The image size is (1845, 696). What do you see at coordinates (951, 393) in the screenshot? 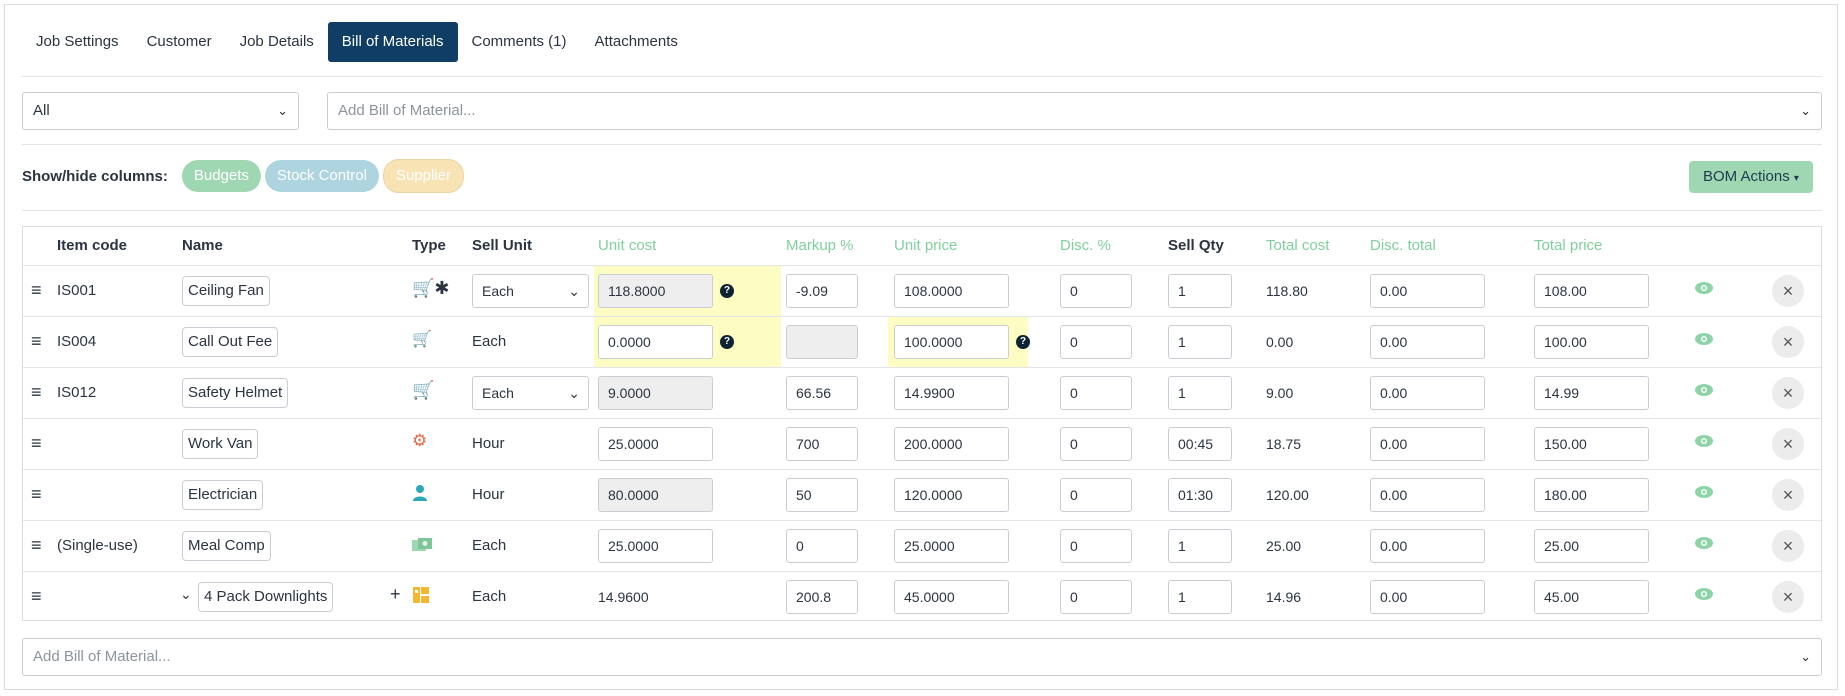
I see `unit-price-input: 14.9900` at bounding box center [951, 393].